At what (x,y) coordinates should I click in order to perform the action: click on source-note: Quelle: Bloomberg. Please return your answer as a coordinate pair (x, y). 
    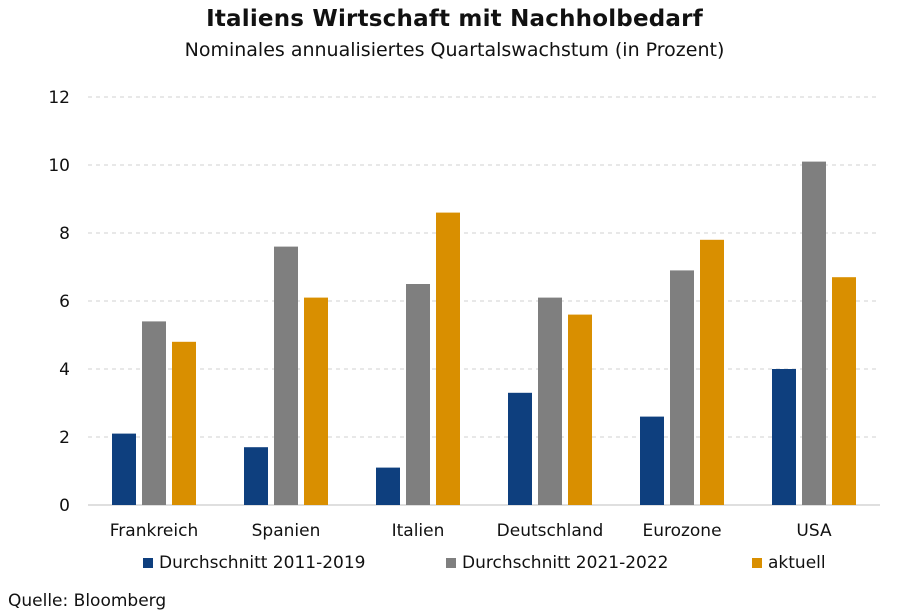
    Looking at the image, I should click on (87, 601).